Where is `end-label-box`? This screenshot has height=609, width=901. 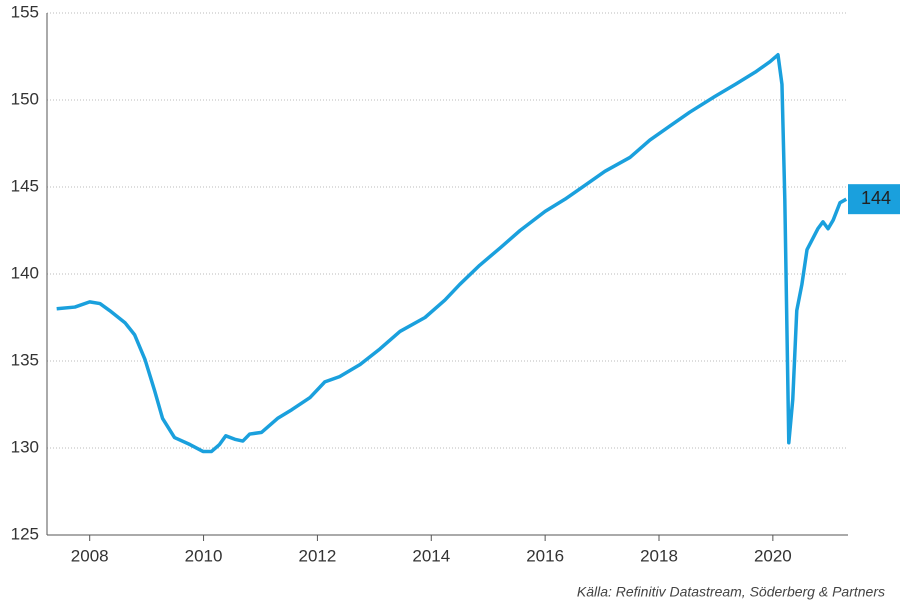 end-label-box is located at coordinates (874, 199).